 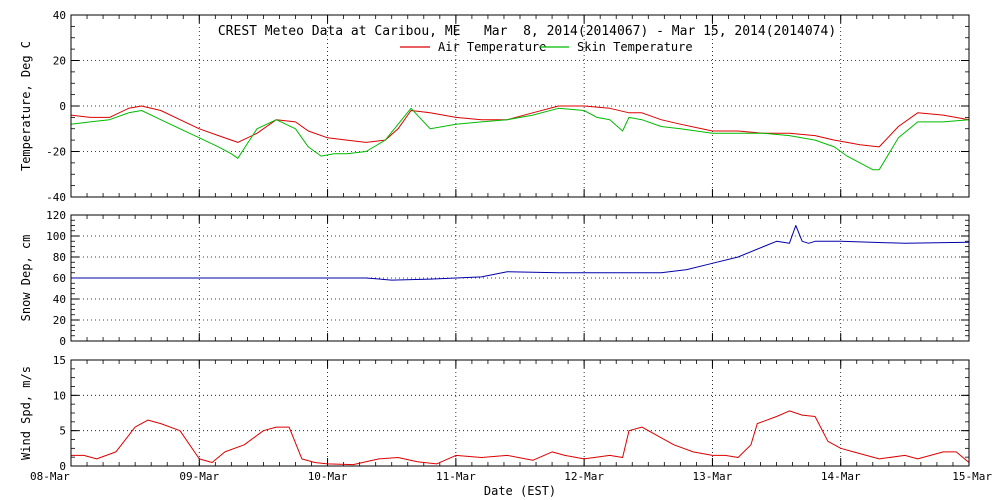 What do you see at coordinates (56, 236) in the screenshot?
I see `y-tick-label: 100` at bounding box center [56, 236].